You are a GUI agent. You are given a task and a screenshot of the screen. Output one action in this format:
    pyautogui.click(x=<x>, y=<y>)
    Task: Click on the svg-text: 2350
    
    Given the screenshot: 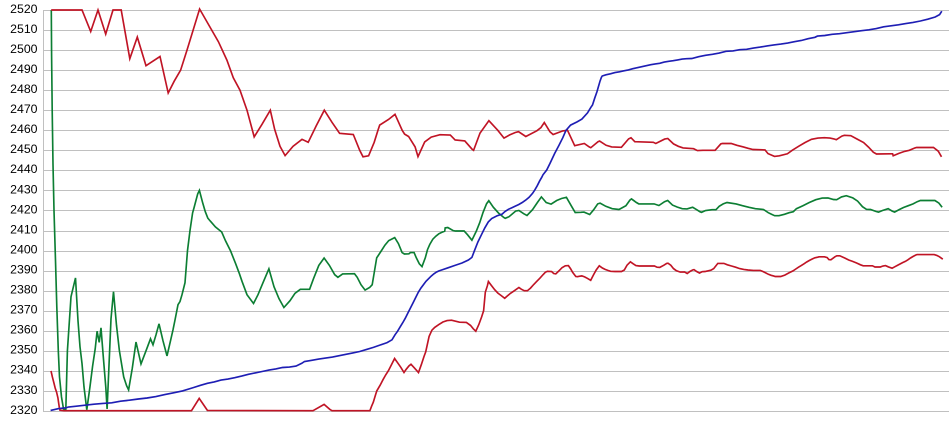 What is the action you would take?
    pyautogui.click(x=24, y=350)
    